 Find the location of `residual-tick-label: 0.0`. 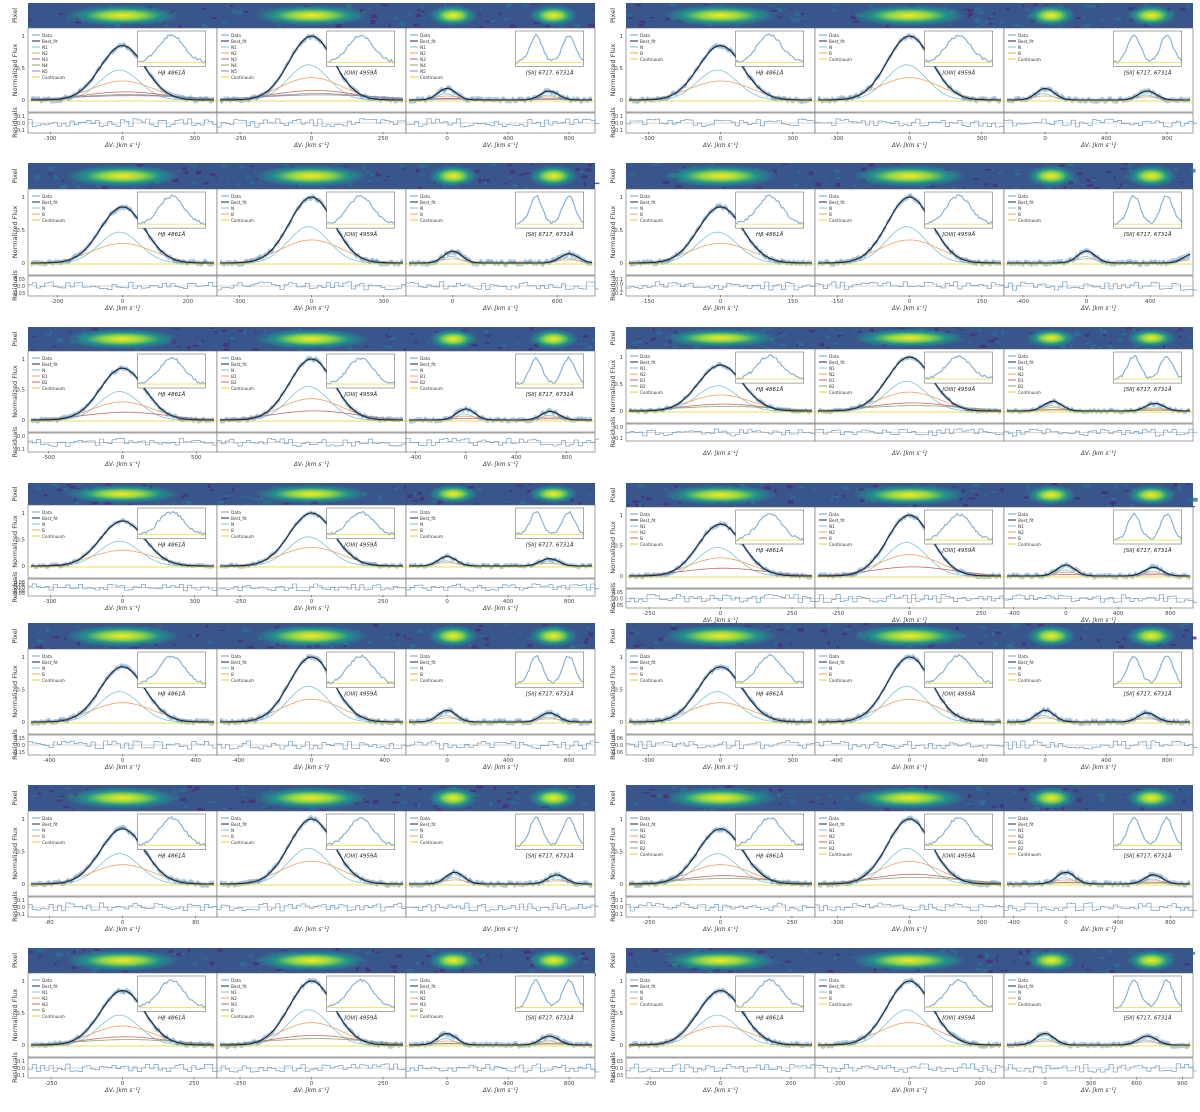

residual-tick-label: 0.0 is located at coordinates (21, 437).